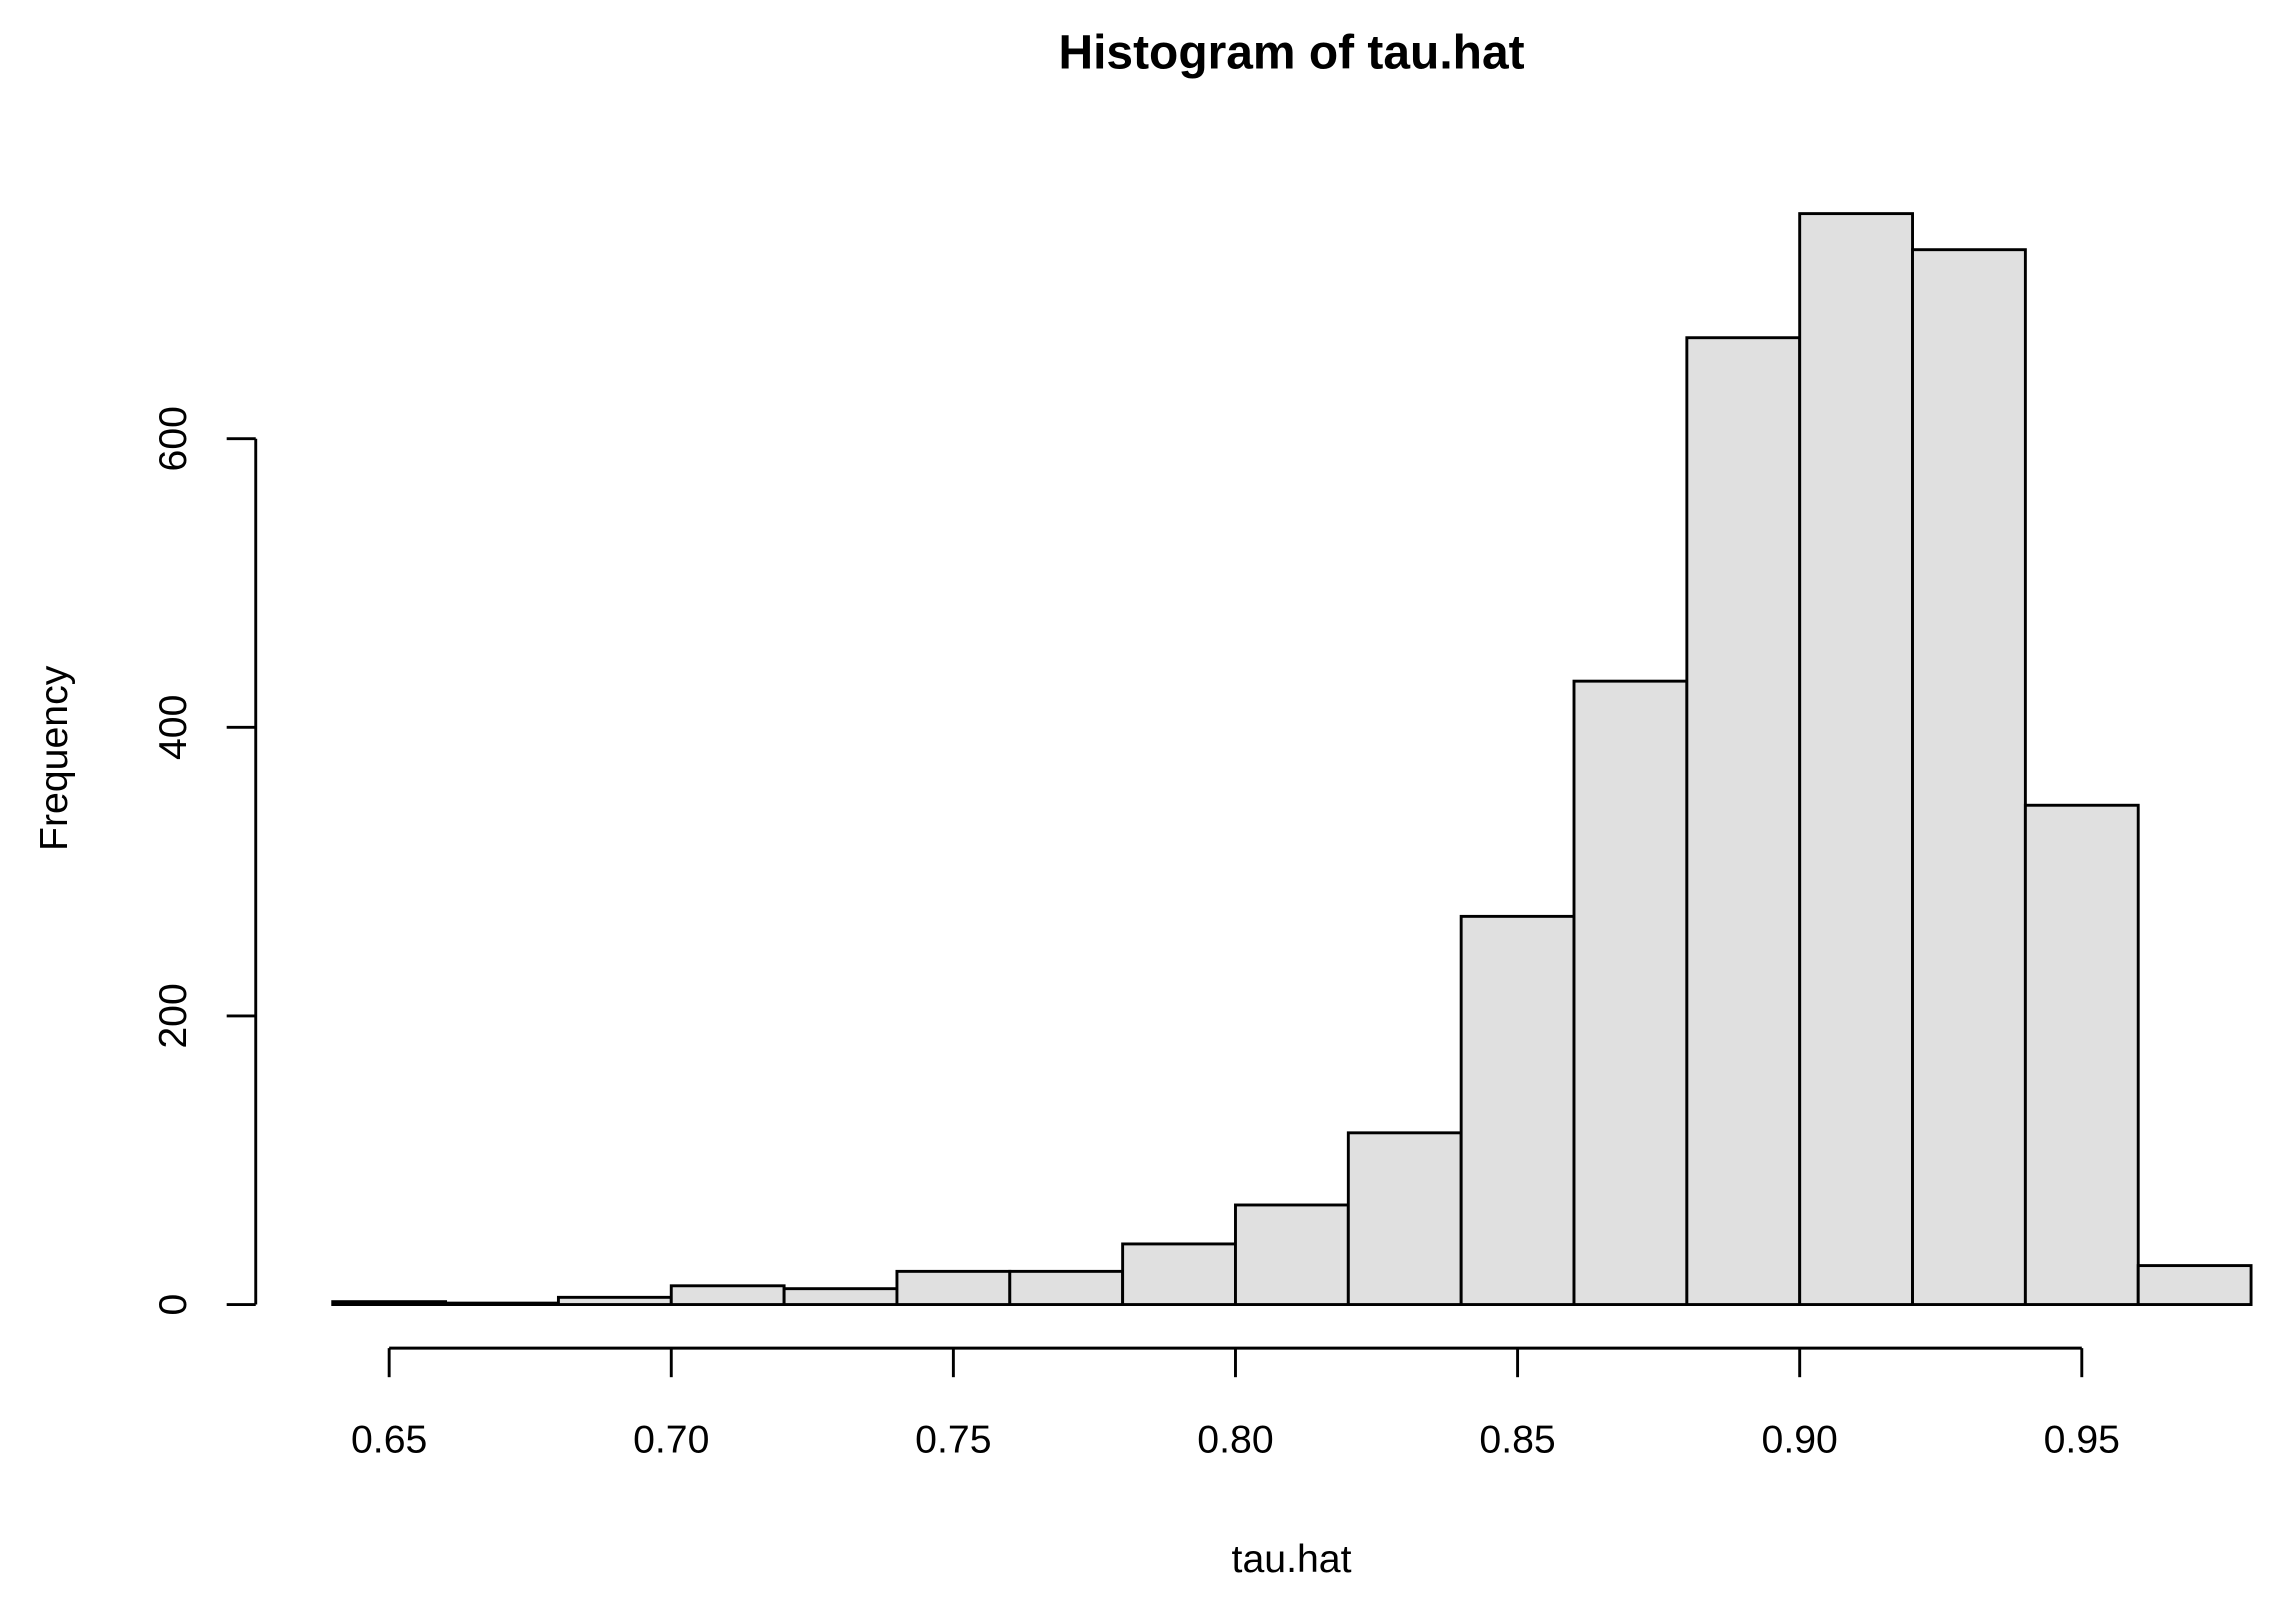  I want to click on x-tick-label: 0.90, so click(1800, 1440).